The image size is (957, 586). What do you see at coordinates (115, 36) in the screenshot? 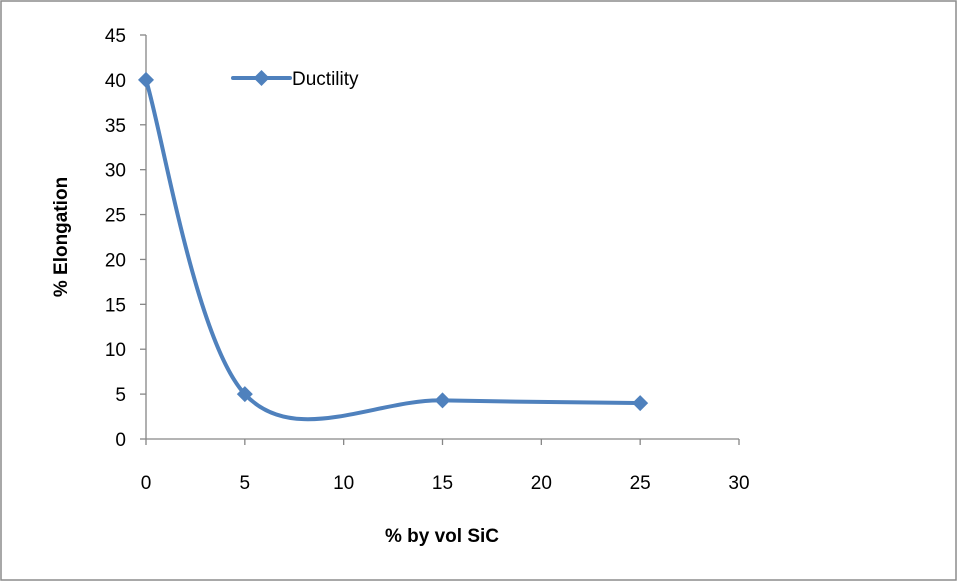
I see `y-tick-label: 45` at bounding box center [115, 36].